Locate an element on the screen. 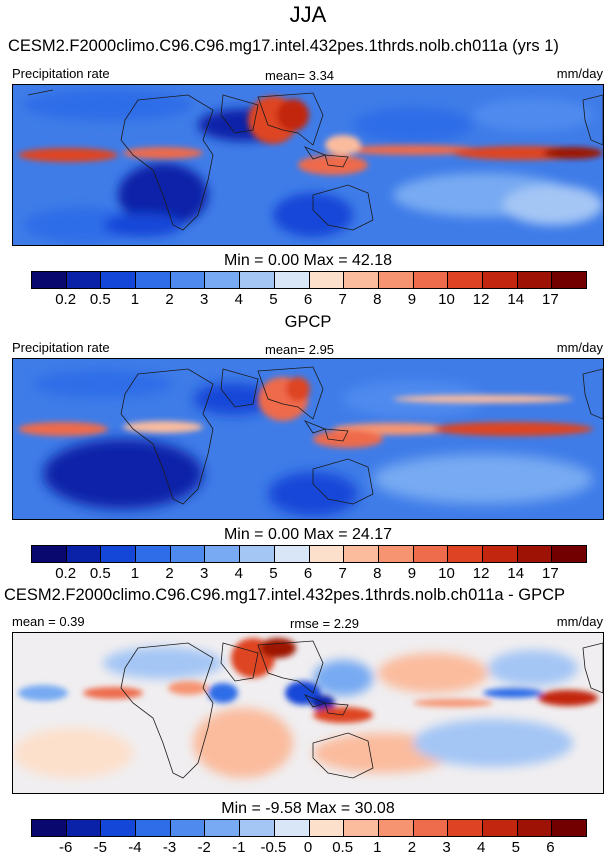 The width and height of the screenshot is (616, 857). panel3-rmse-label: rmse = 2.29 is located at coordinates (325, 623).